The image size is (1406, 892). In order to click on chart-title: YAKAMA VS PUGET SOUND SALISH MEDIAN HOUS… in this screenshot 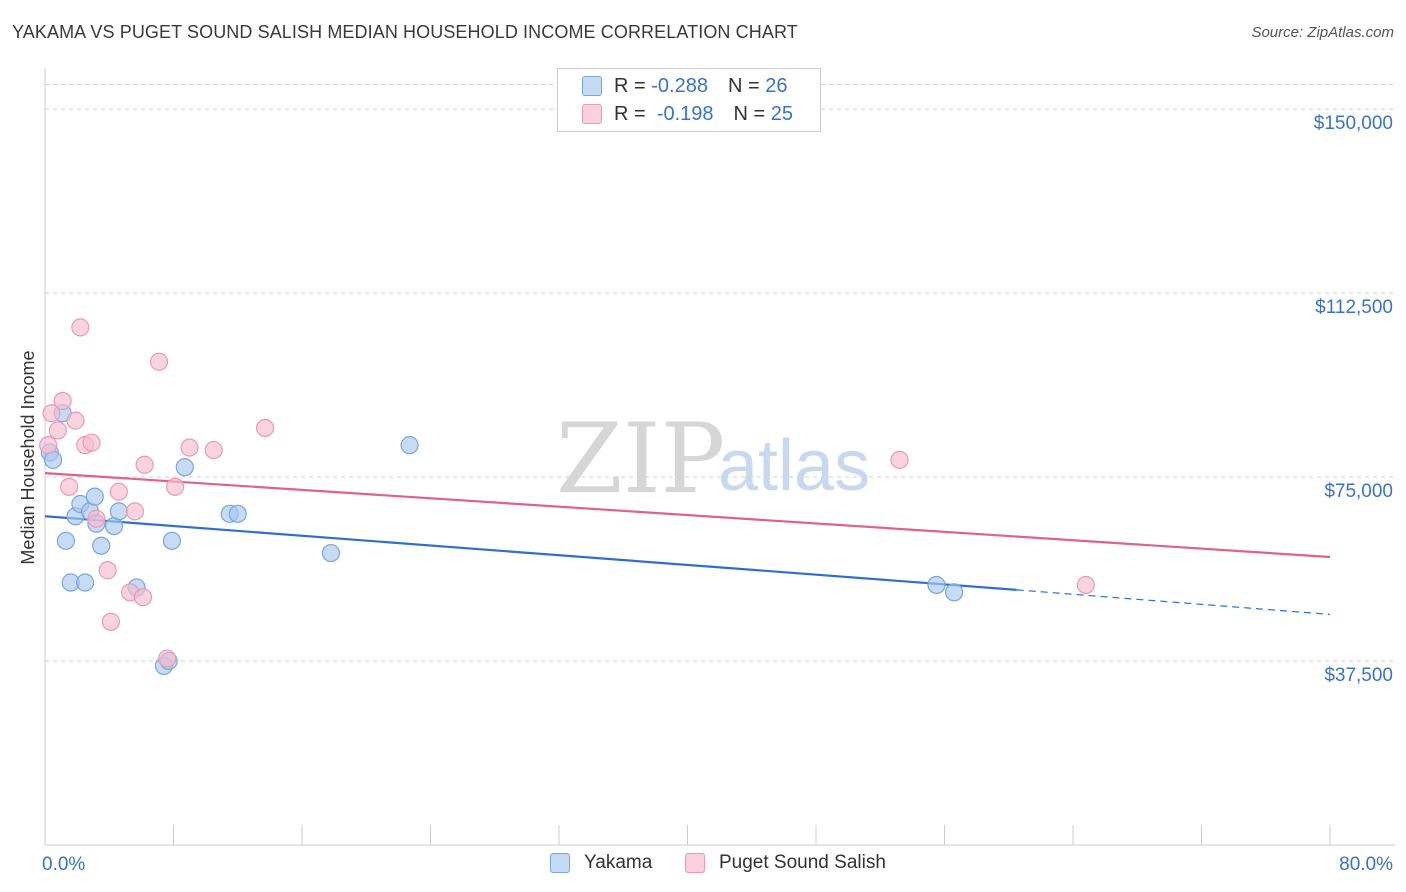, I will do `click(405, 32)`.